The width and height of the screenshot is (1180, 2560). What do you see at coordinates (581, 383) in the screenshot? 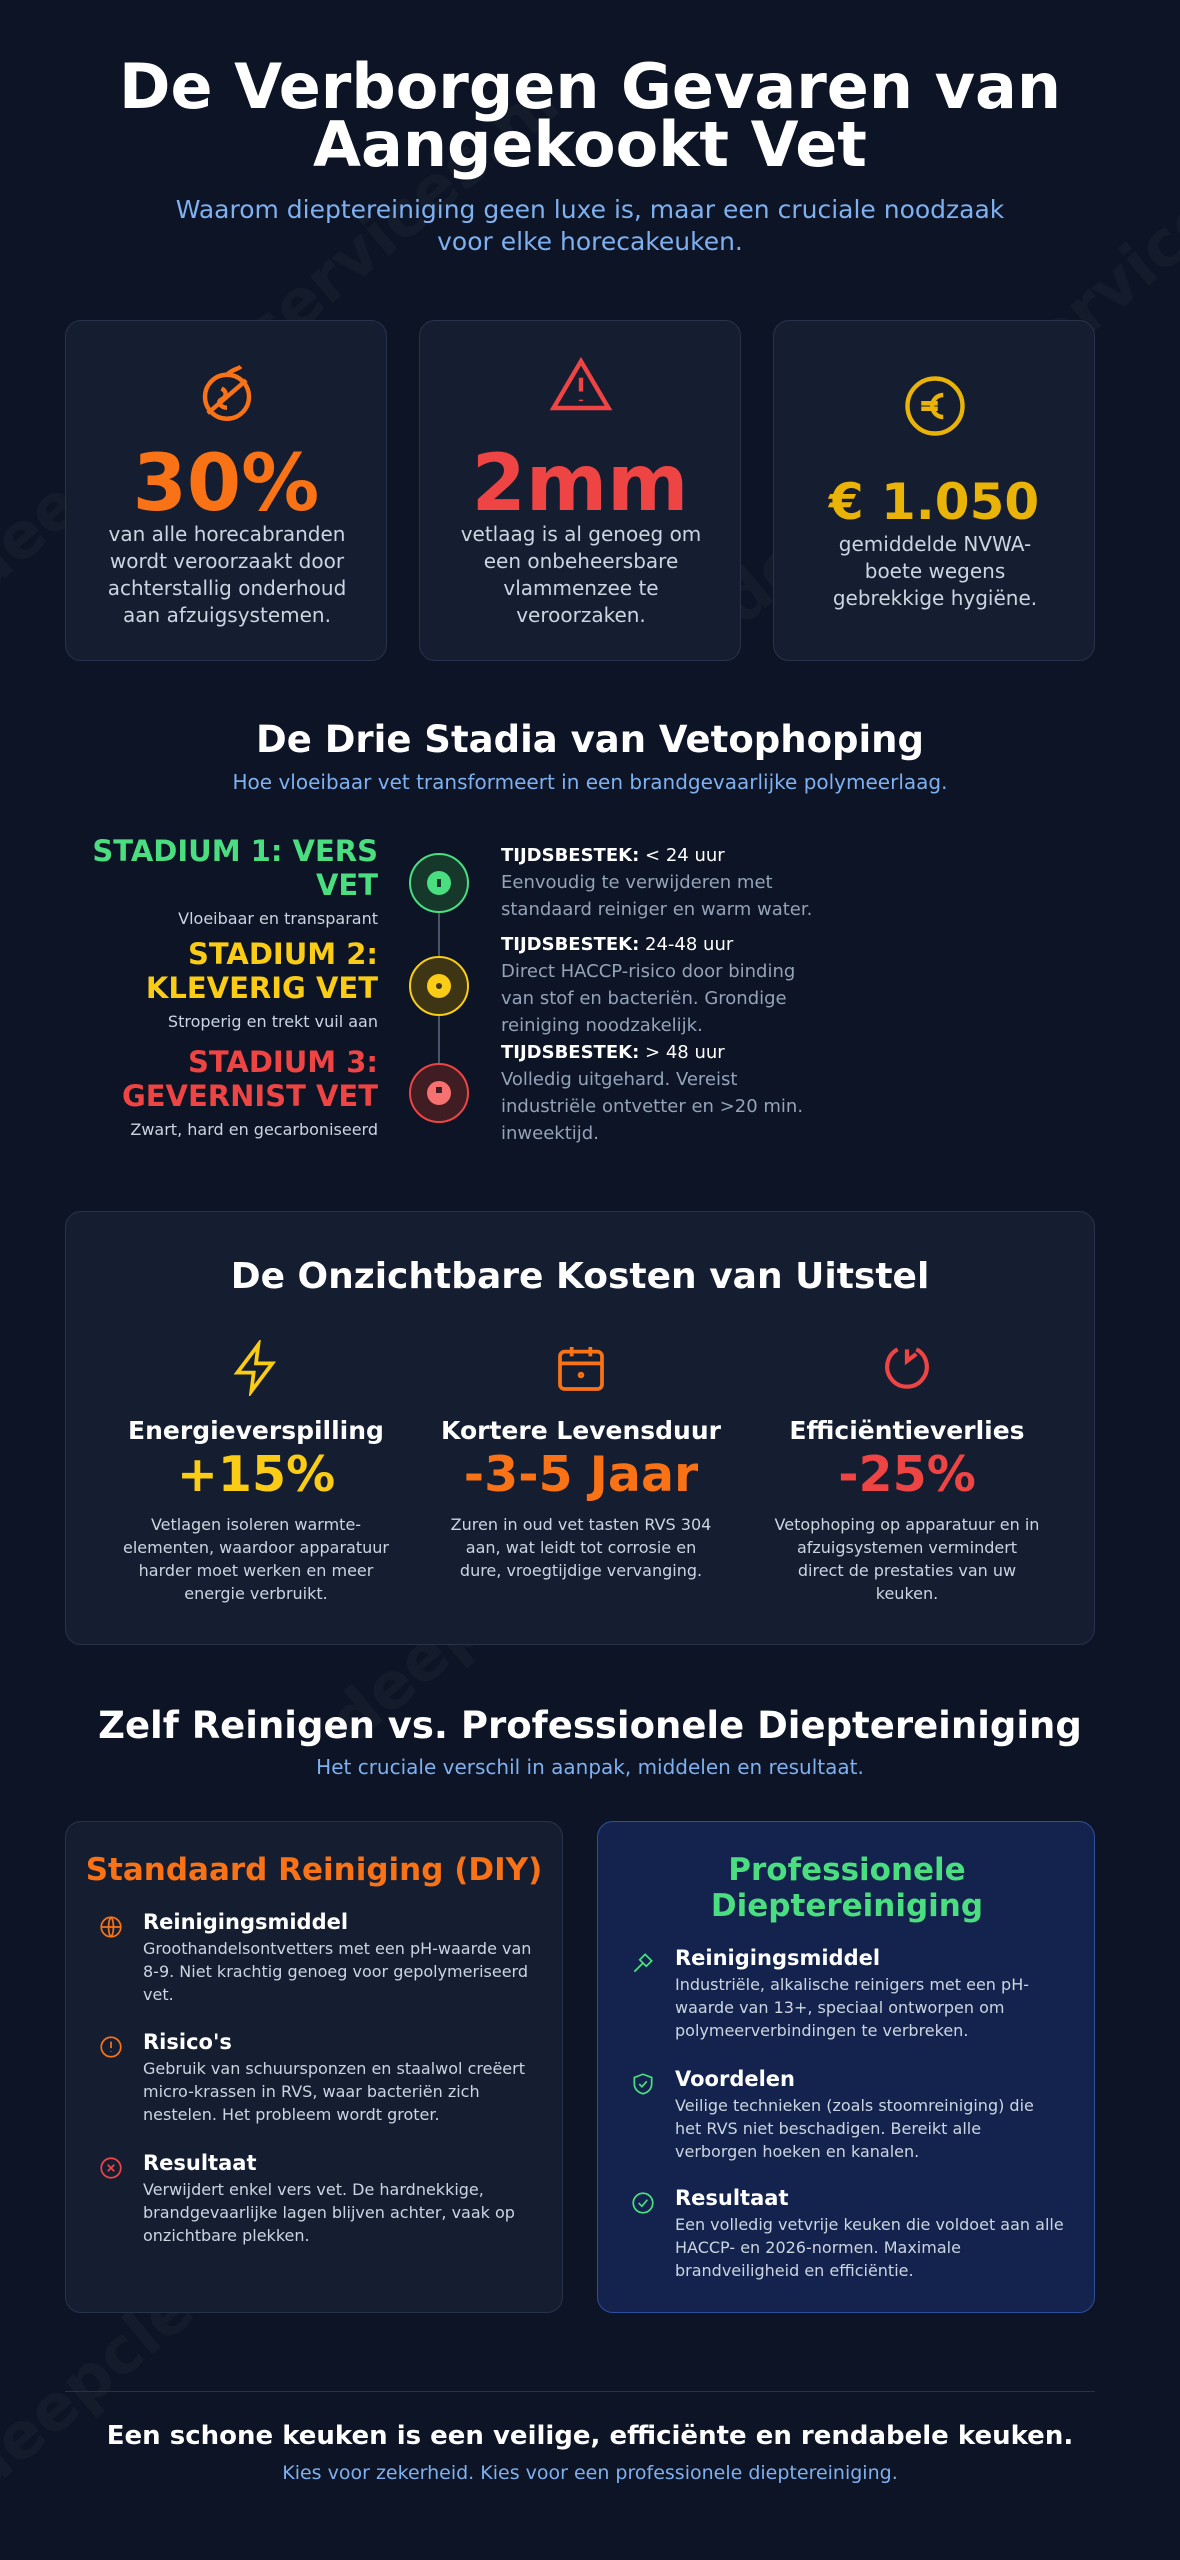
I see `warning-icon` at bounding box center [581, 383].